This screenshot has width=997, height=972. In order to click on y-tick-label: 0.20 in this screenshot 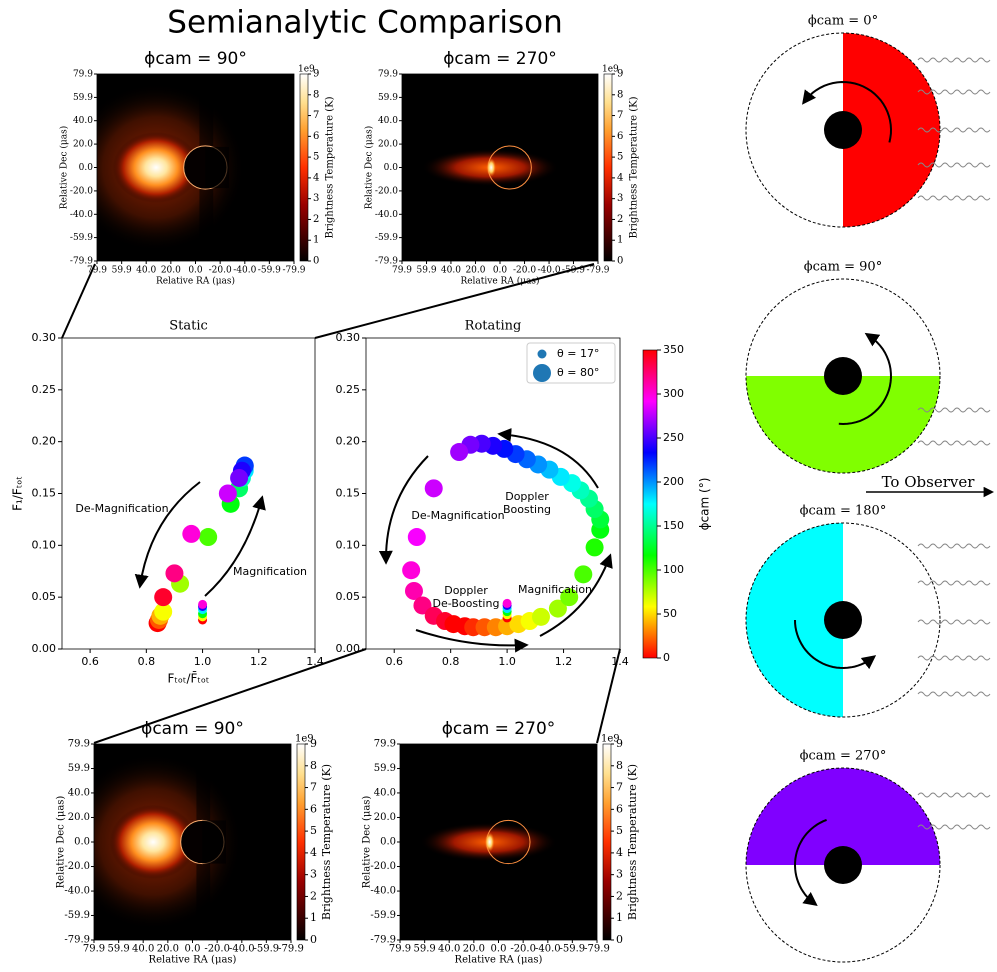, I will do `click(348, 441)`.